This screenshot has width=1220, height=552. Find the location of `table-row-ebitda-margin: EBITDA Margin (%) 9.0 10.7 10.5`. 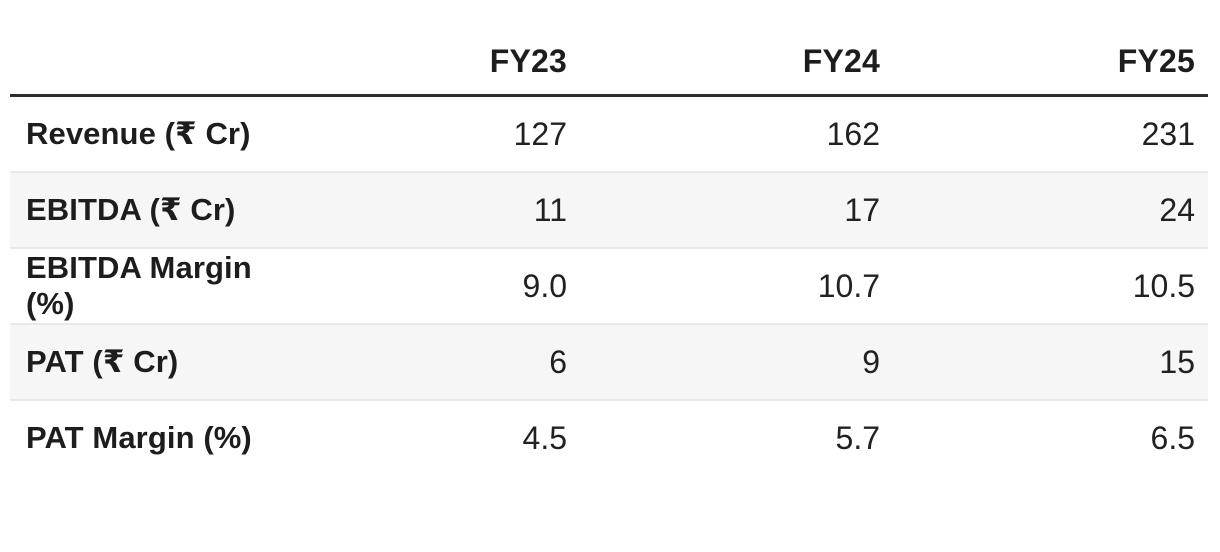

table-row-ebitda-margin: EBITDA Margin (%) 9.0 10.7 10.5 is located at coordinates (609, 286).